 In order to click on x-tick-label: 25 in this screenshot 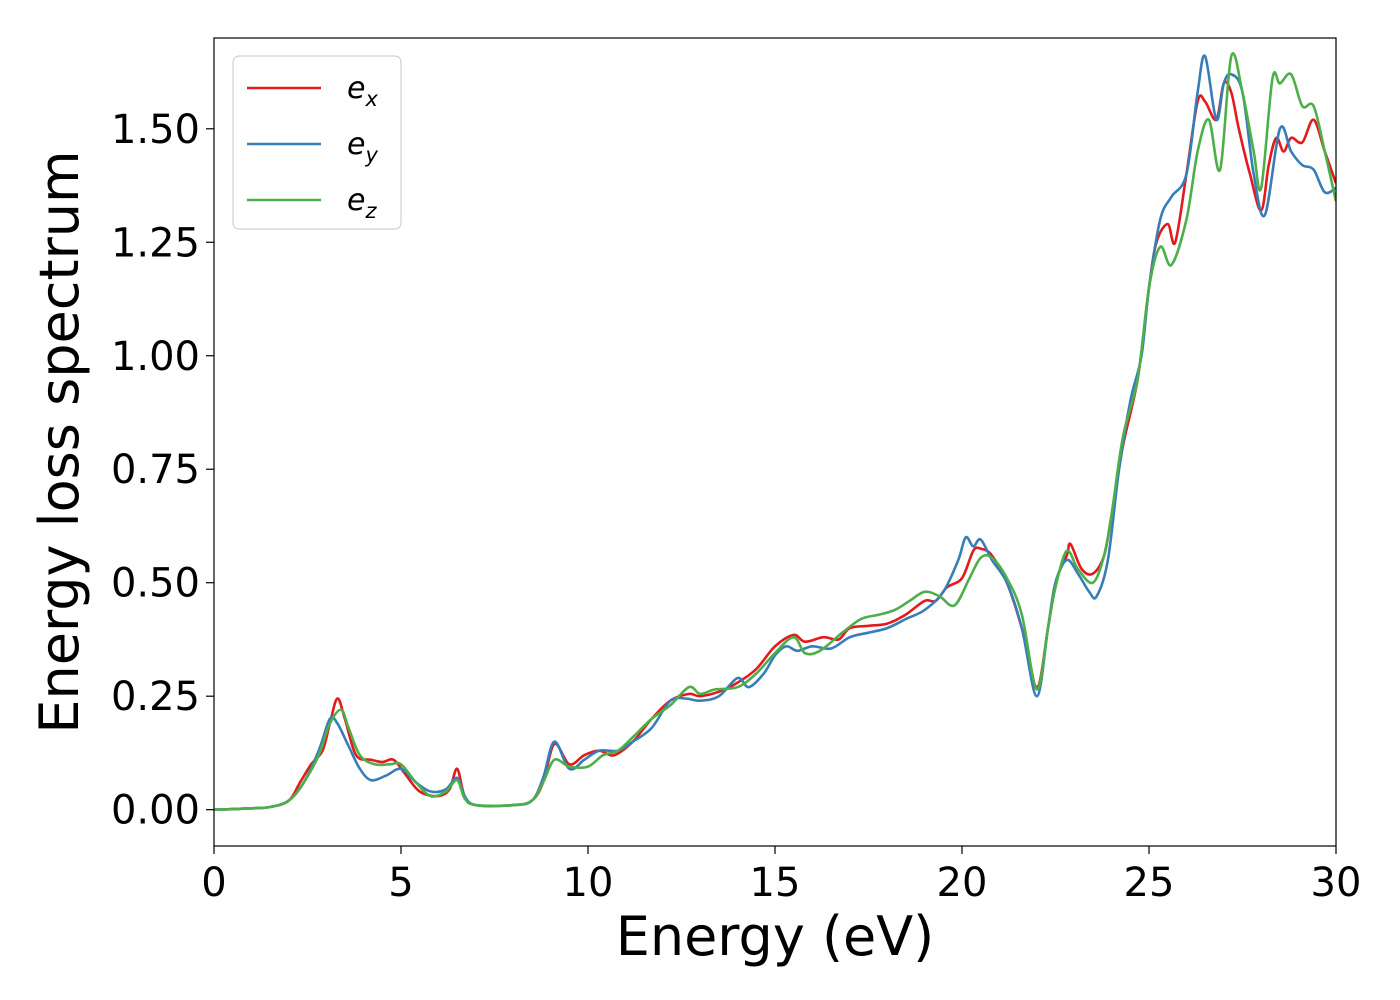, I will do `click(1149, 883)`.